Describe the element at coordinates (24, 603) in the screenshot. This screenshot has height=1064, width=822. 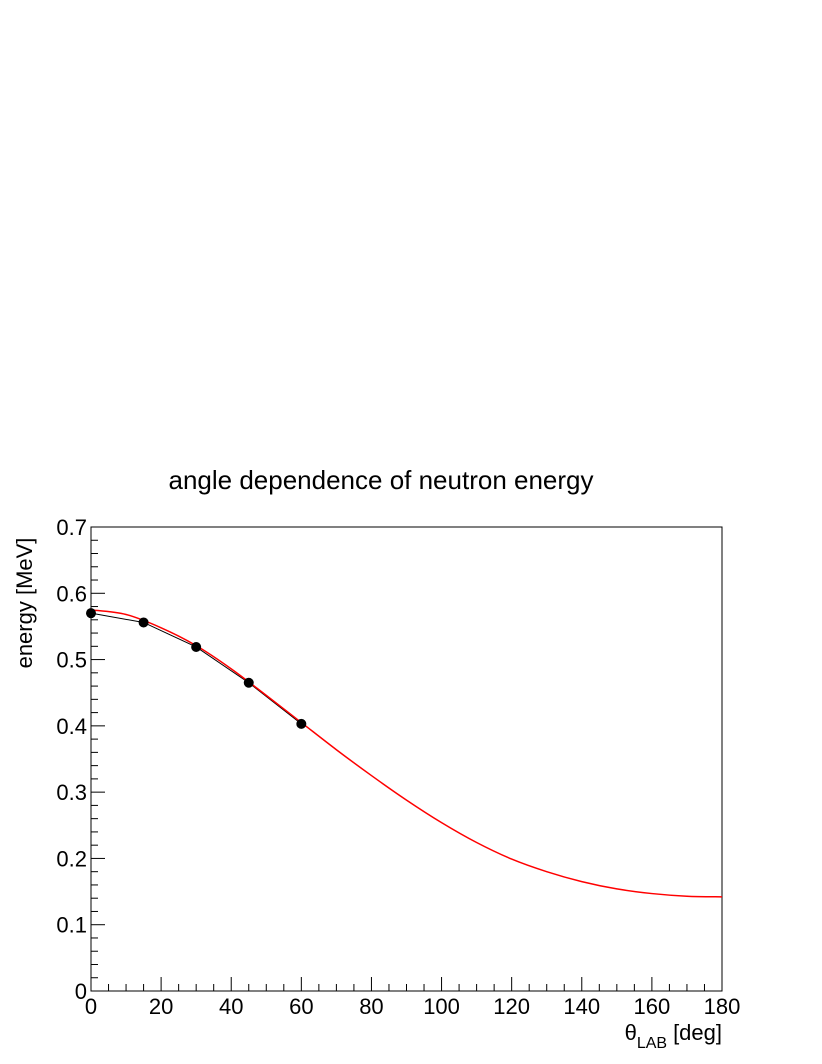
I see `y-axis-title: energy [MeV]` at that location.